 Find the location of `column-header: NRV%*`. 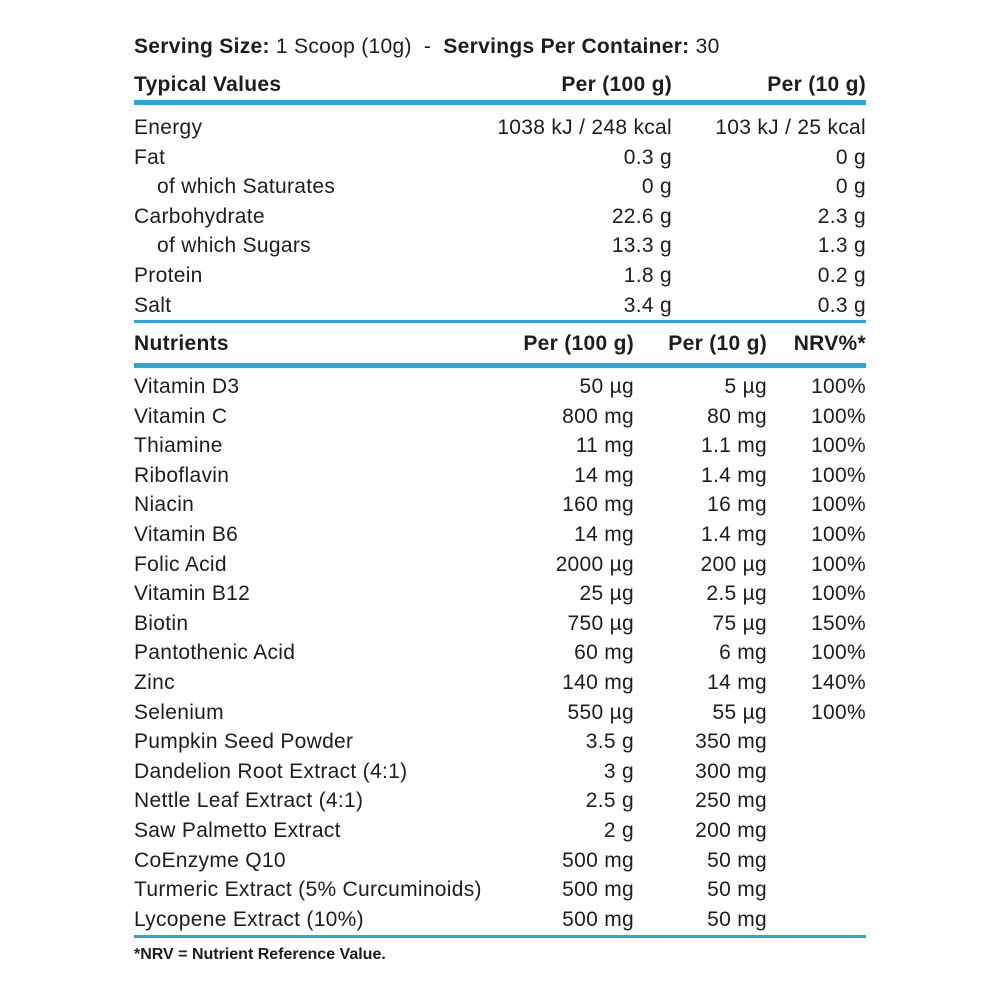

column-header: NRV%* is located at coordinates (829, 343).